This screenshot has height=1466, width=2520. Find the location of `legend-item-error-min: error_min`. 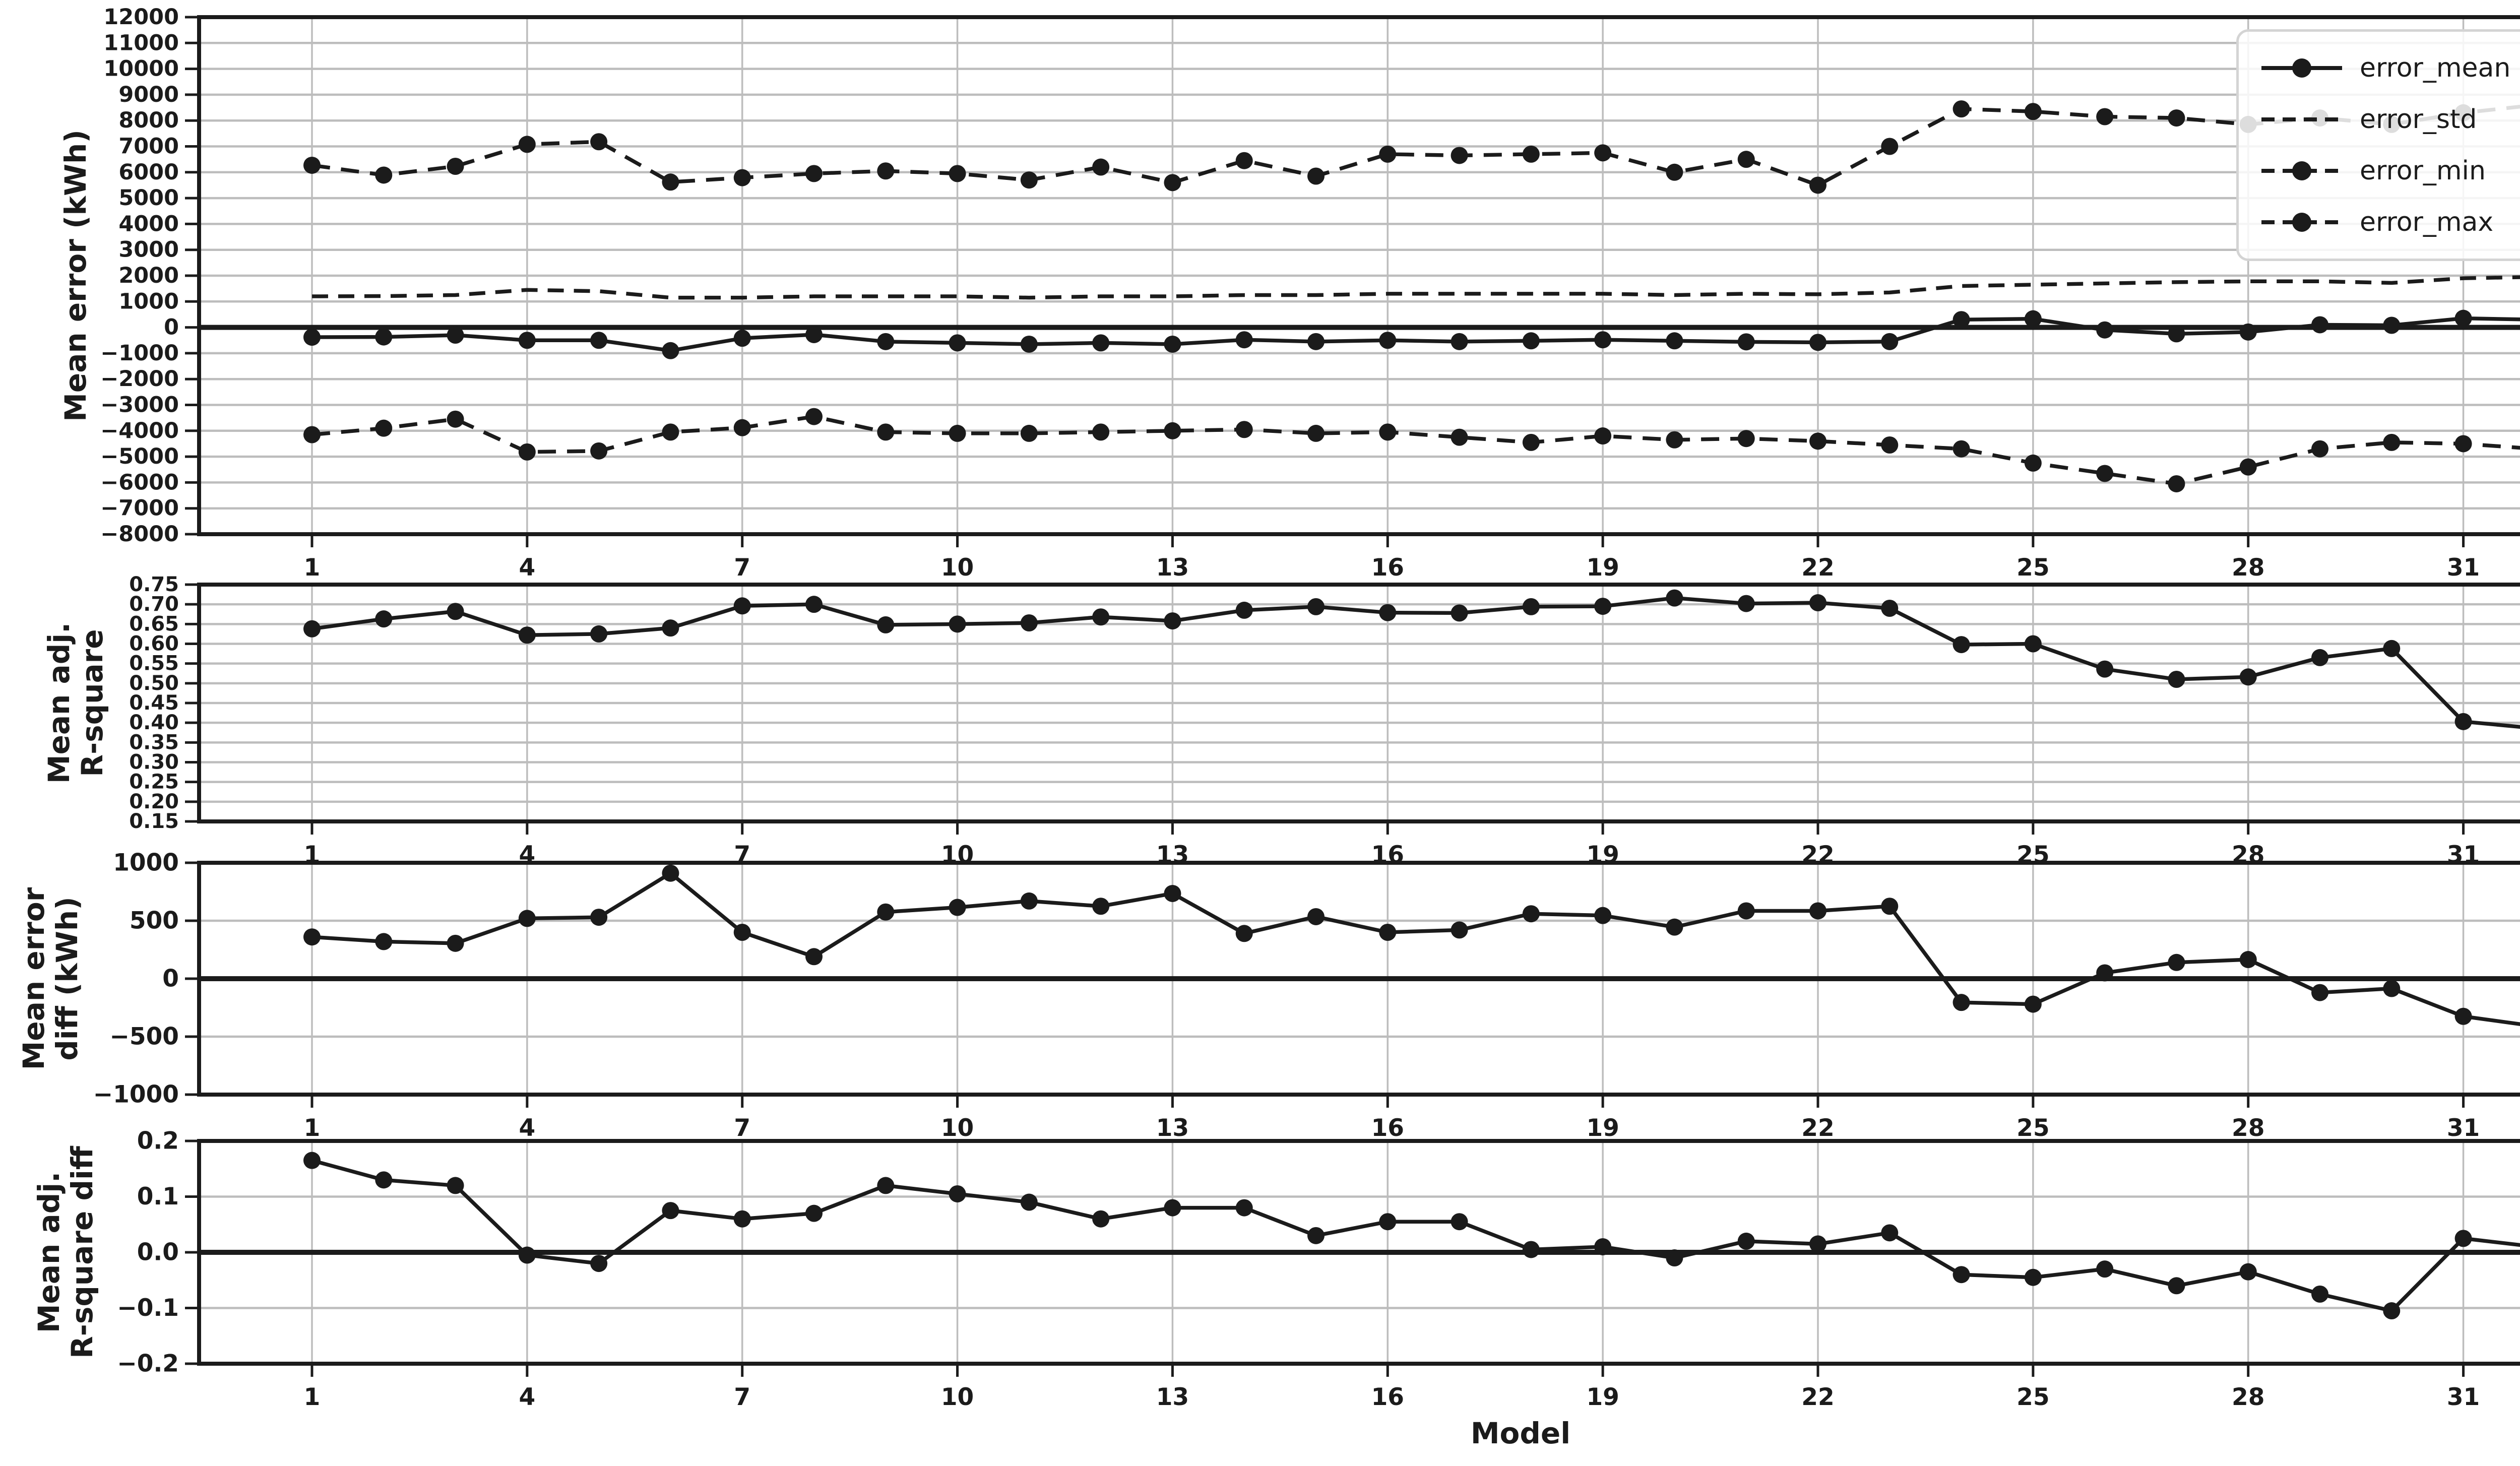

legend-item-error-min: error_min is located at coordinates (2389, 171).